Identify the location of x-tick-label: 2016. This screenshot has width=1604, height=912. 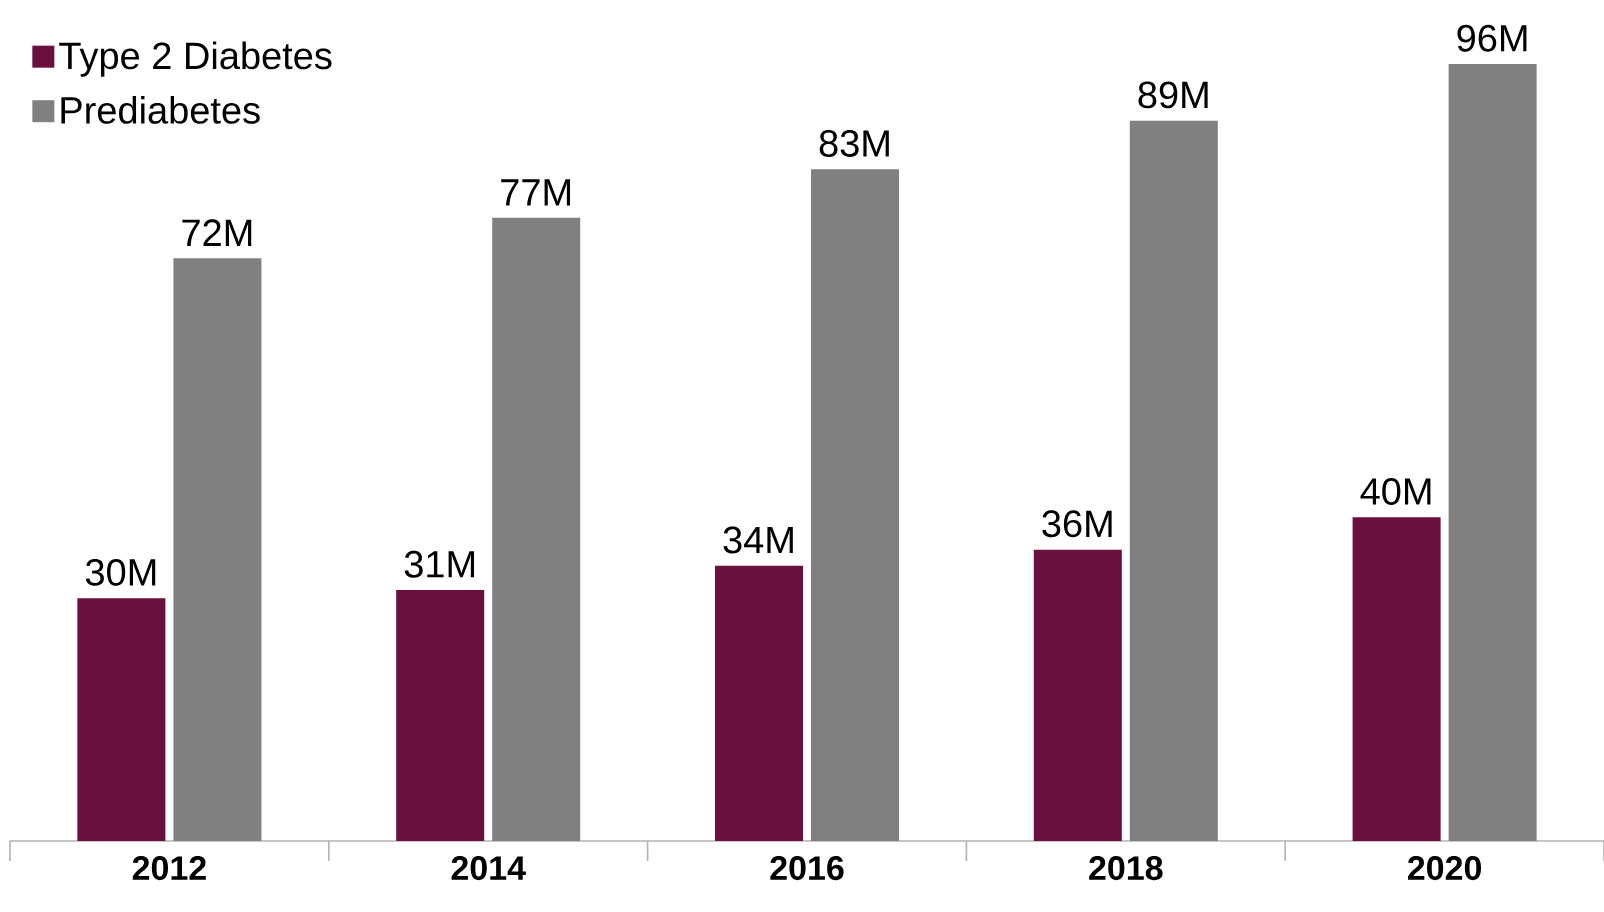
(807, 868).